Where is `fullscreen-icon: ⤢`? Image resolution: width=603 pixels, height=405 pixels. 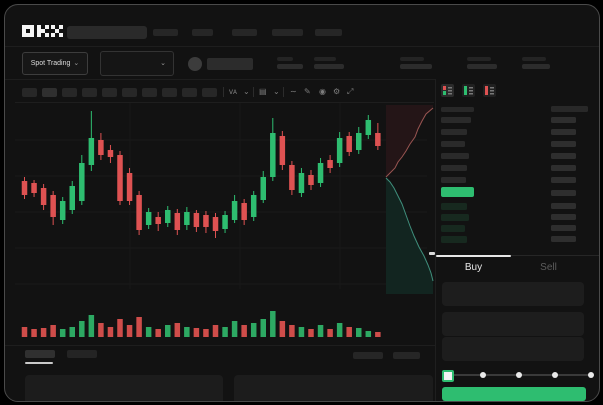
fullscreen-icon: ⤢ is located at coordinates (350, 91).